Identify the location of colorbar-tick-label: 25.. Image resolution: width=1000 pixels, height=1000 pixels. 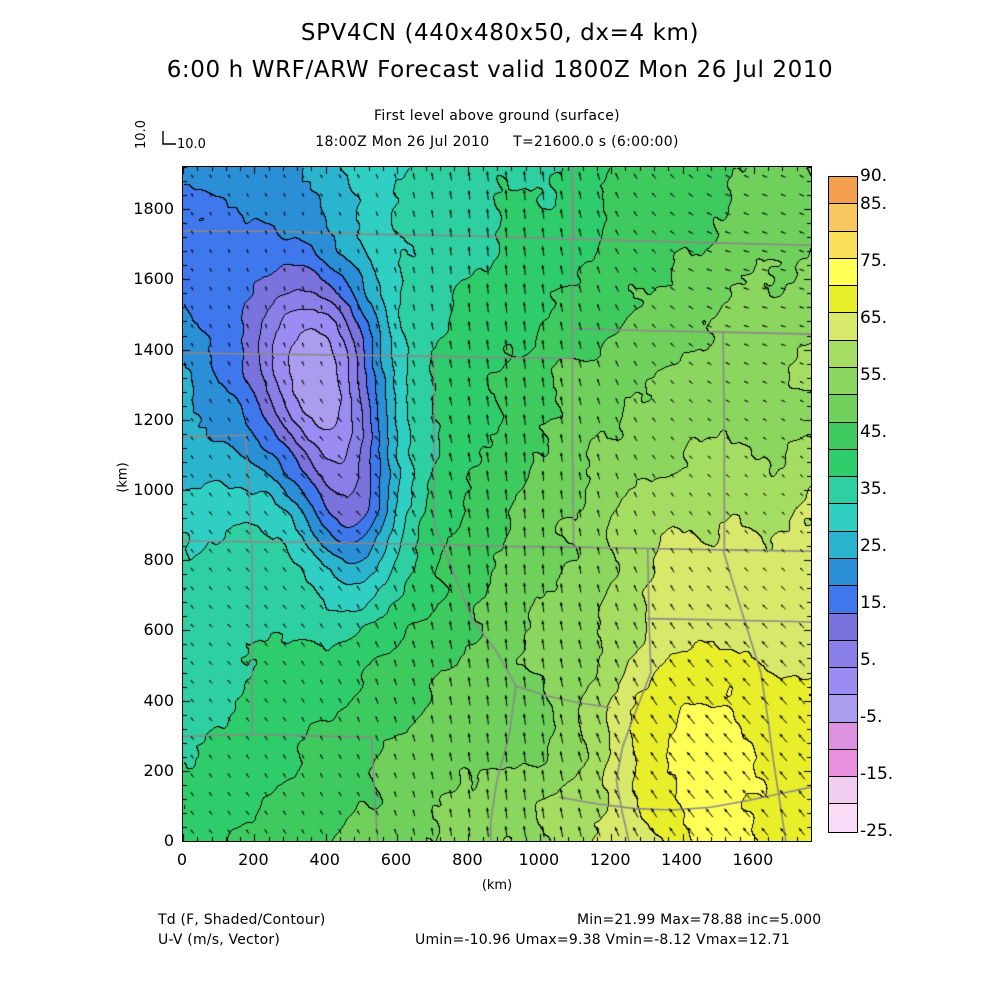
(874, 546).